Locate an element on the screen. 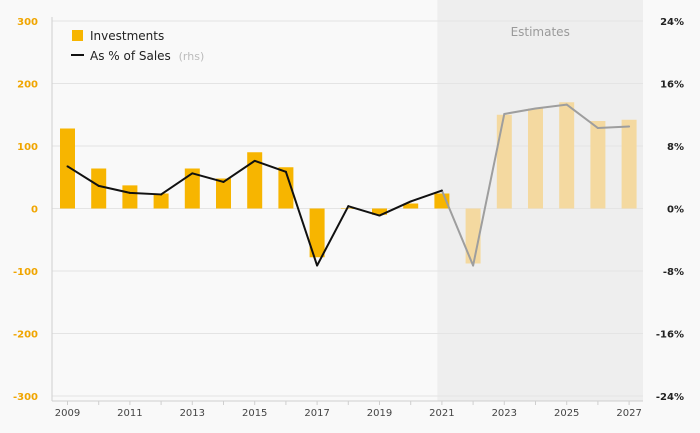 Image resolution: width=700 pixels, height=433 pixels. line-point-2011 is located at coordinates (129, 192).